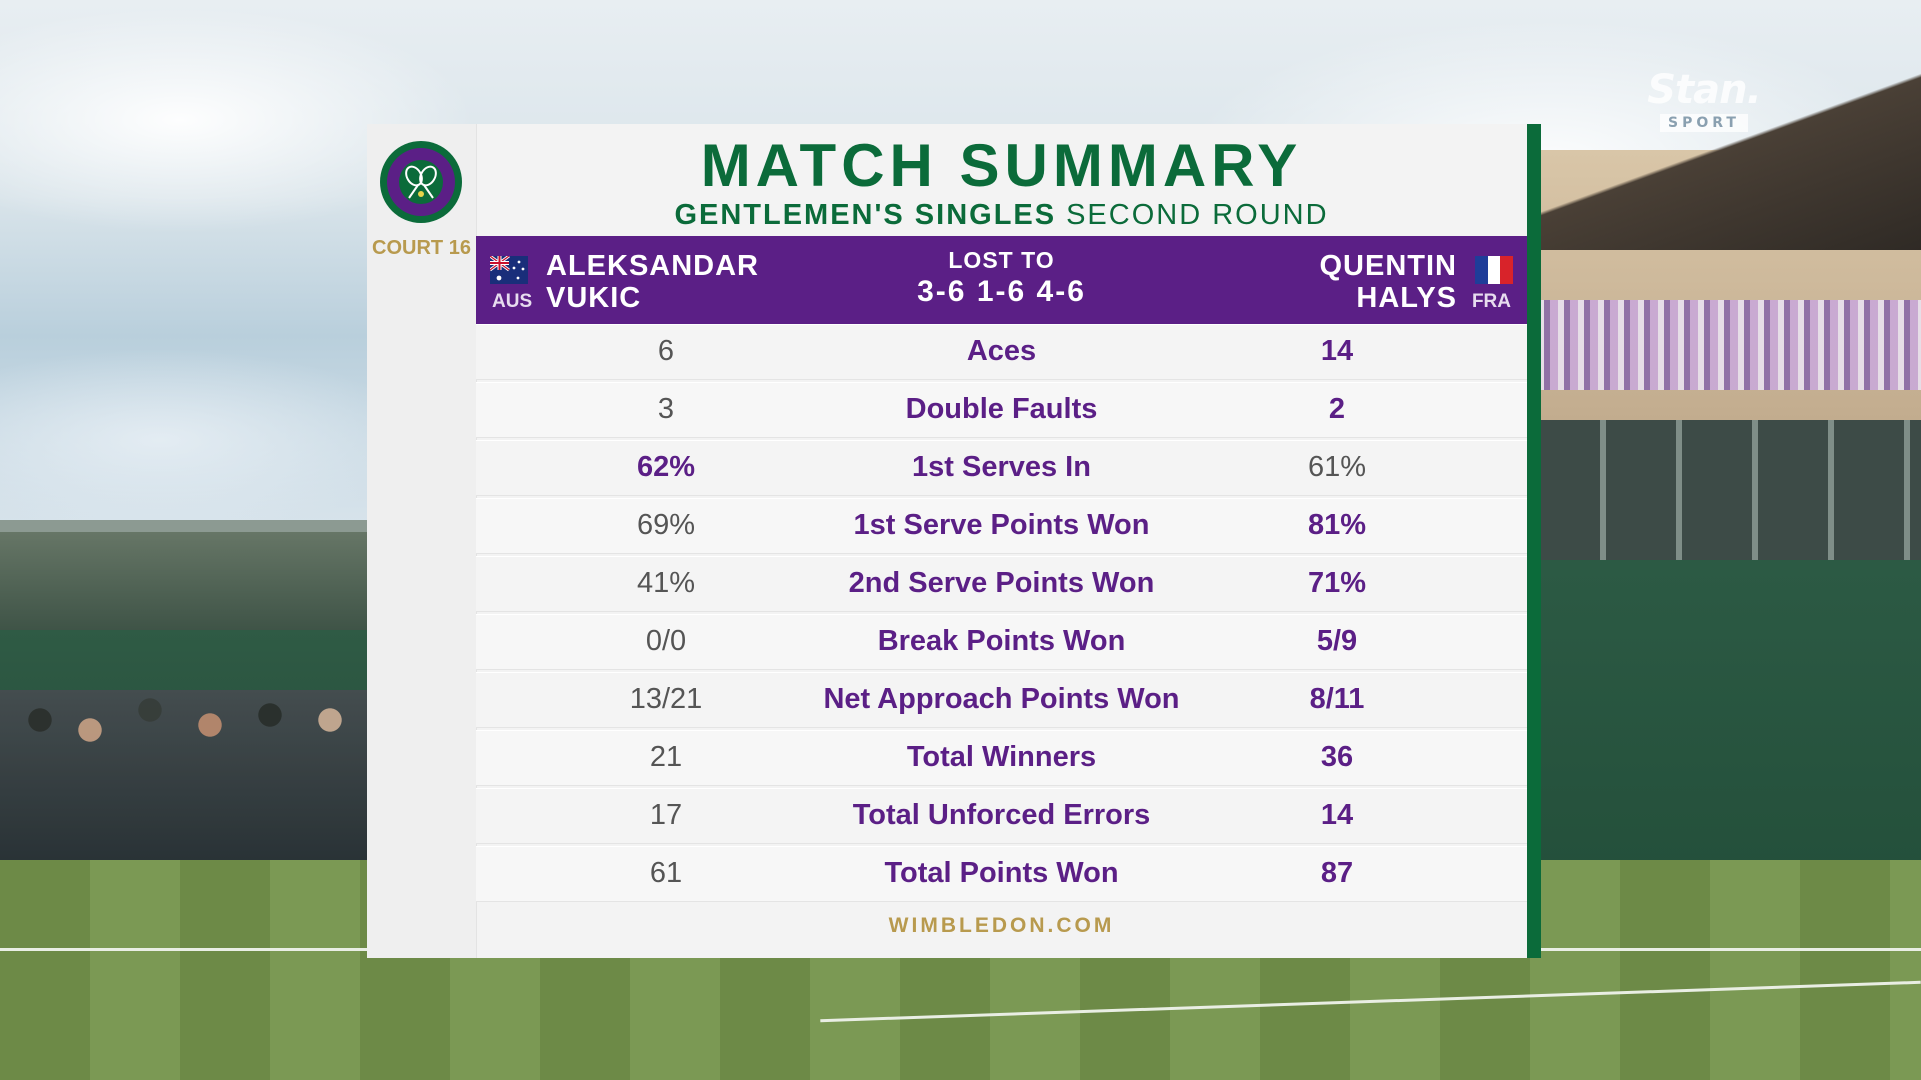 The image size is (1921, 1080). I want to click on broadcaster-logo: Stan. SPORT, so click(1704, 101).